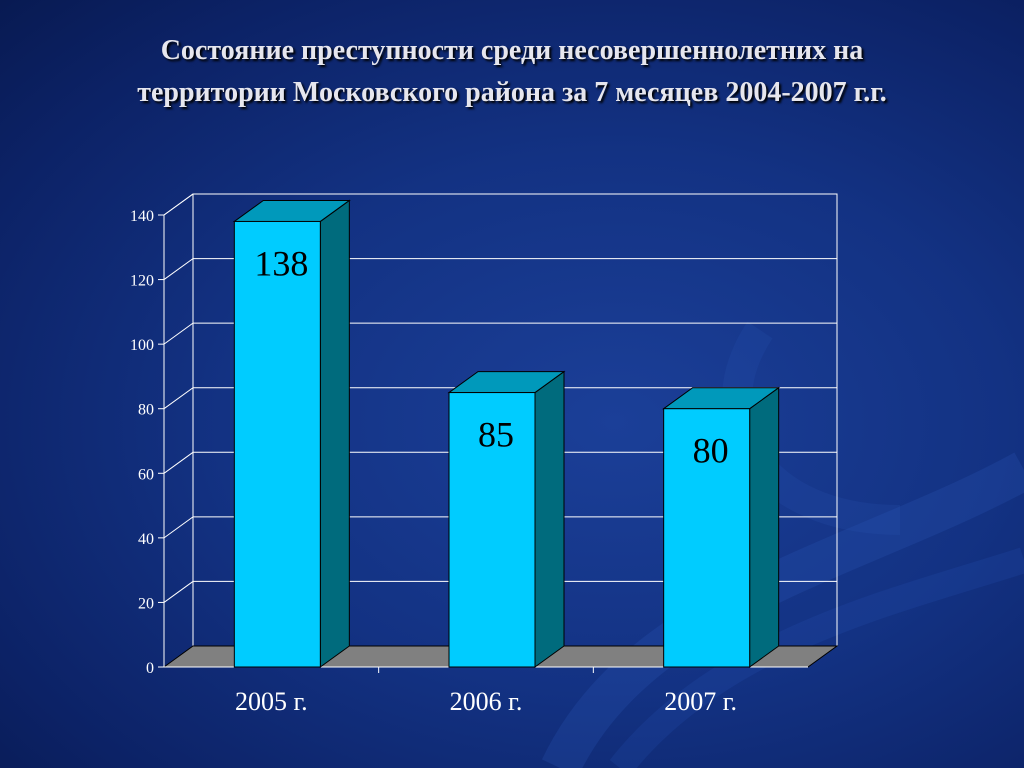  I want to click on x-axis-labels: 2005 г. 2006 г. 2007 г., so click(486, 701).